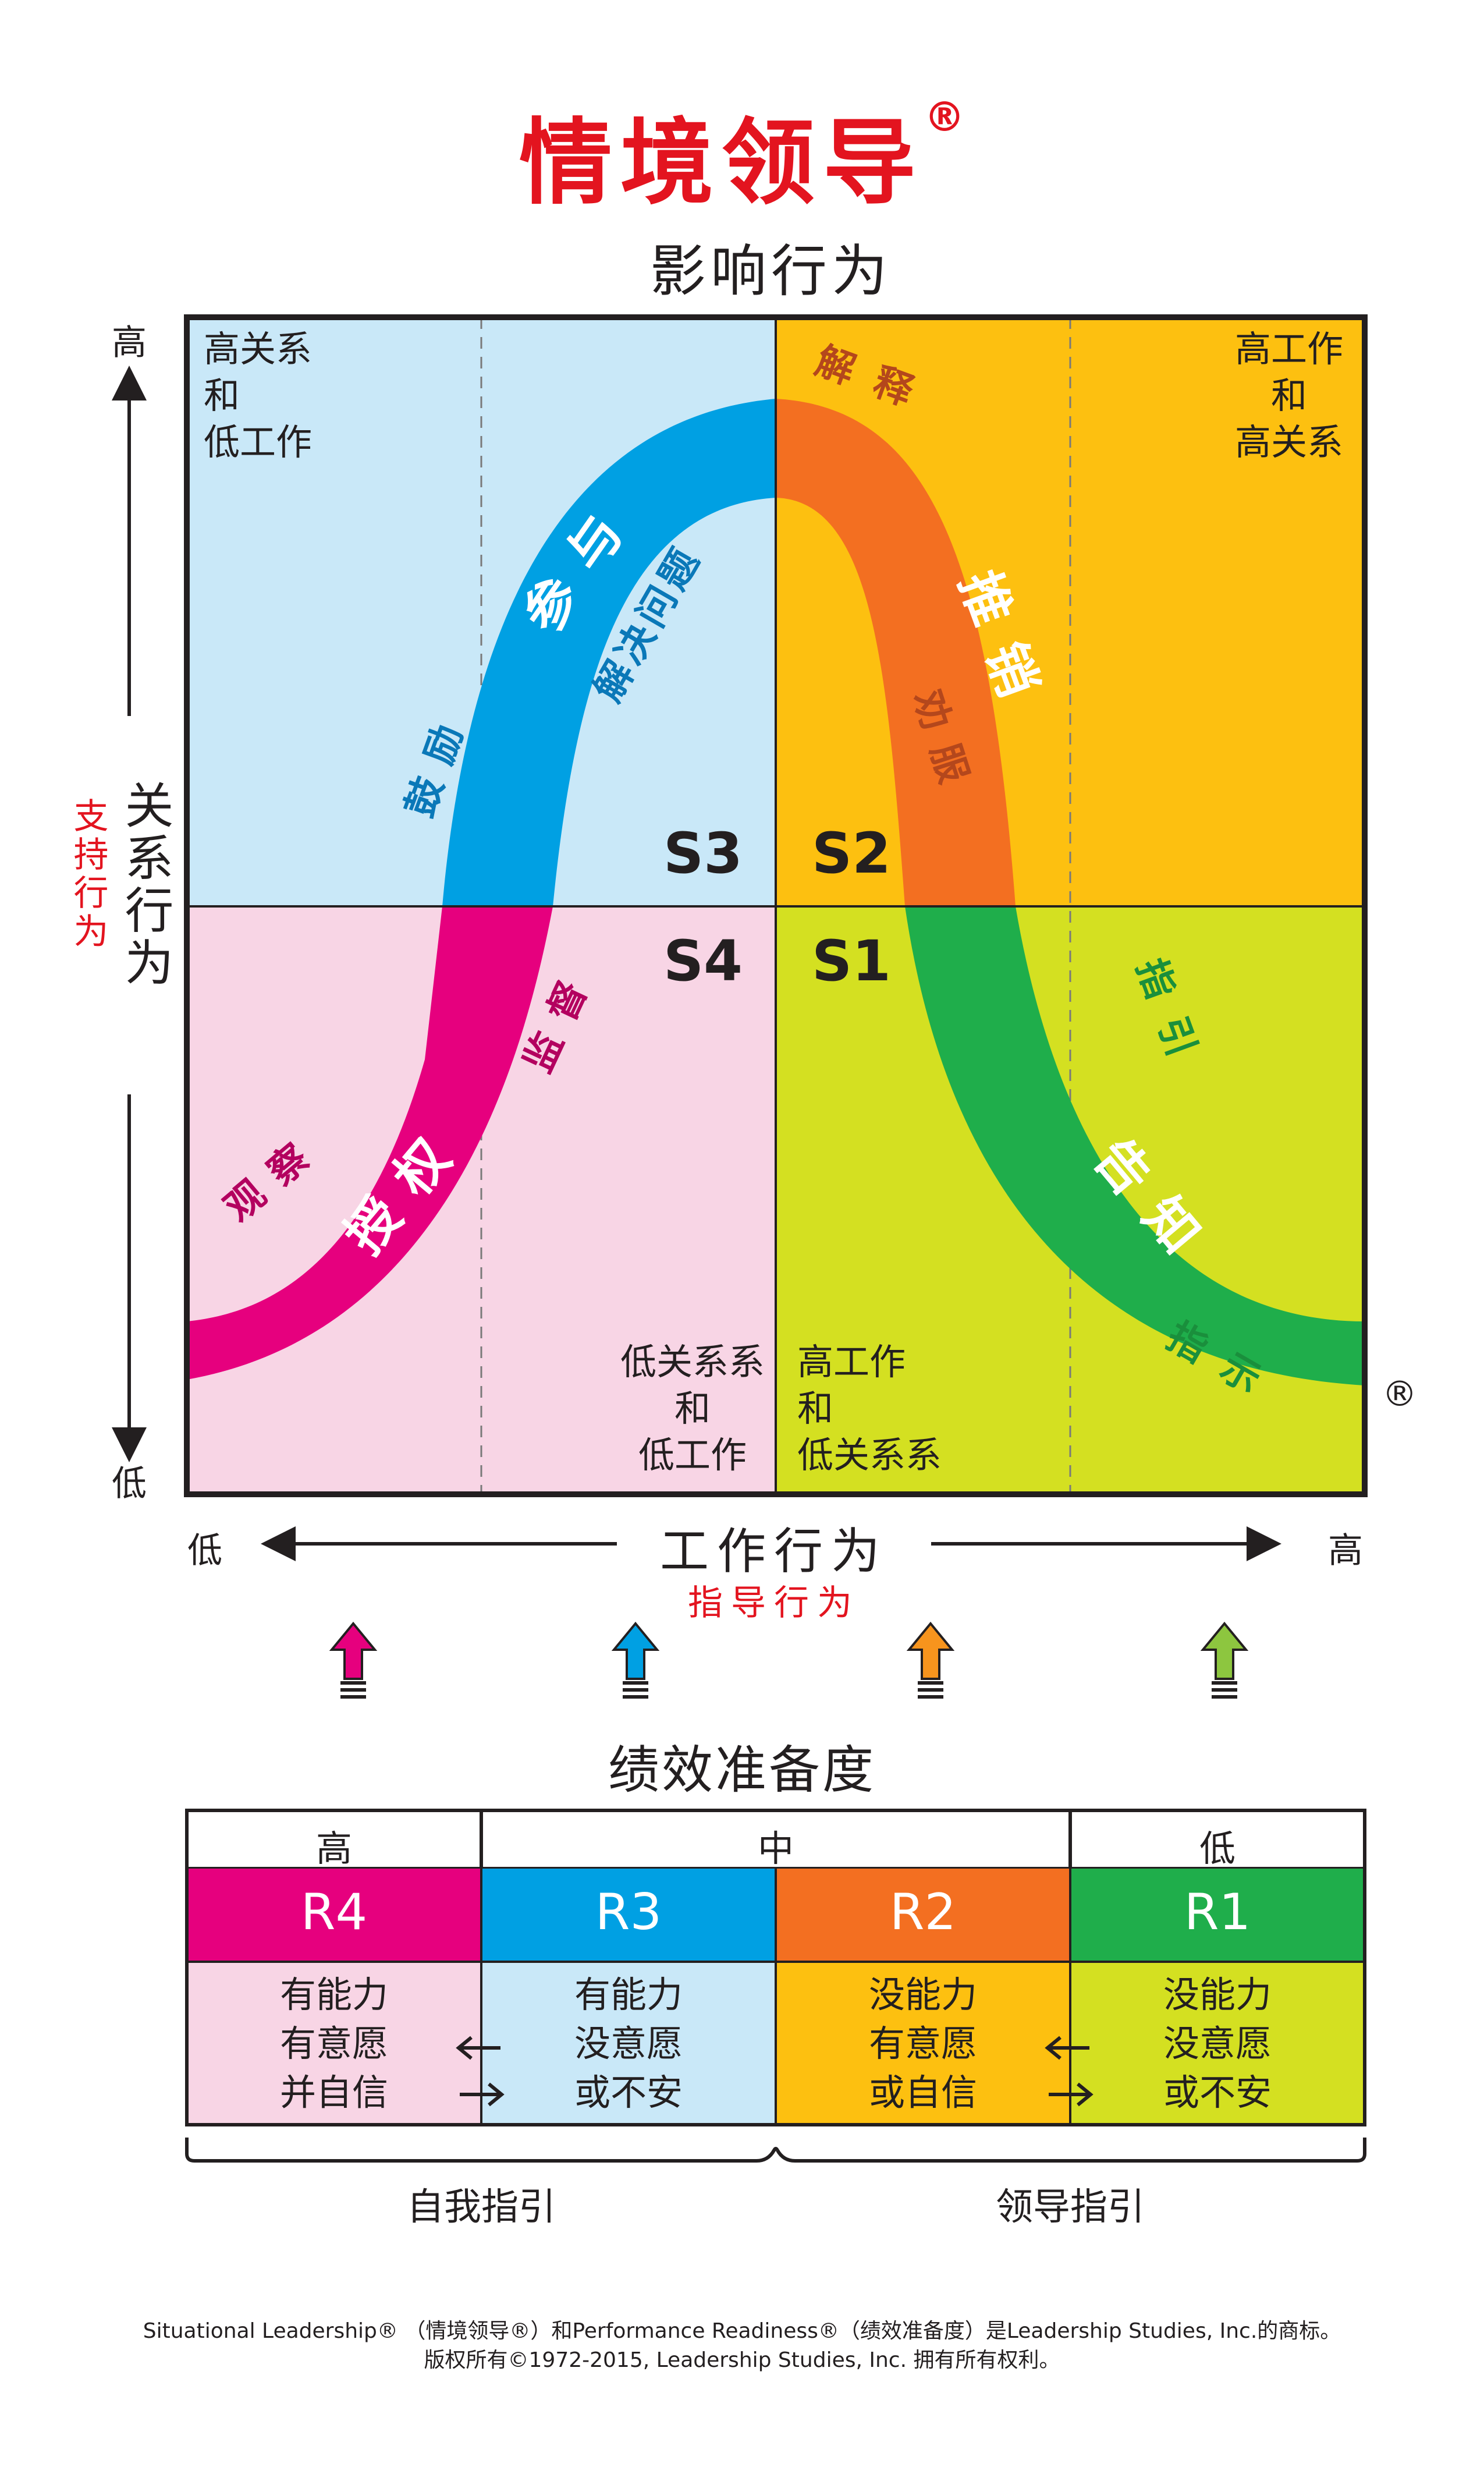  What do you see at coordinates (869, 1409) in the screenshot?
I see `quadrant-label-bottom-right: 高工作和低关系系` at bounding box center [869, 1409].